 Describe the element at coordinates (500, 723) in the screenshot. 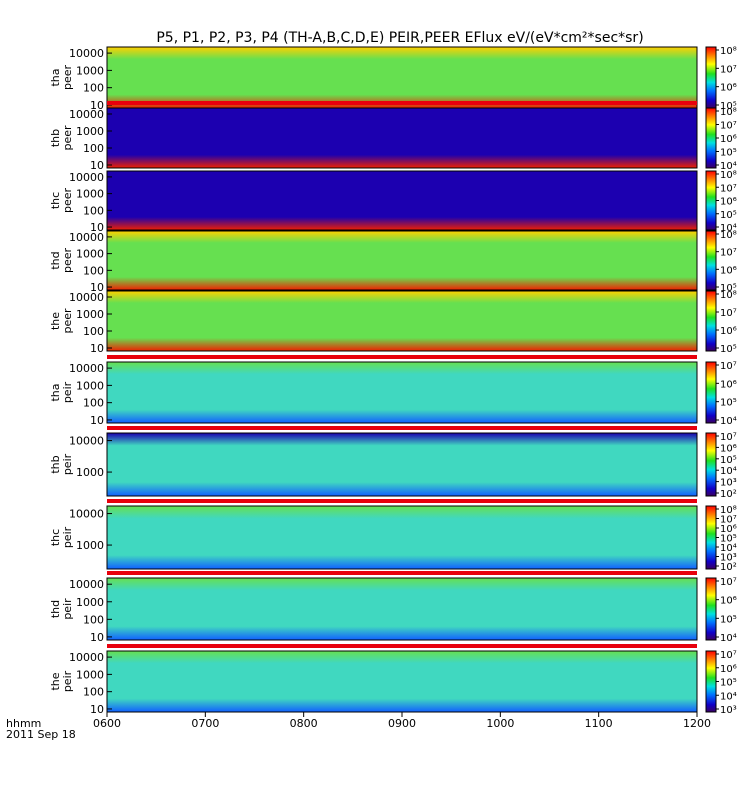

I see `x-tick-label: 1000` at that location.